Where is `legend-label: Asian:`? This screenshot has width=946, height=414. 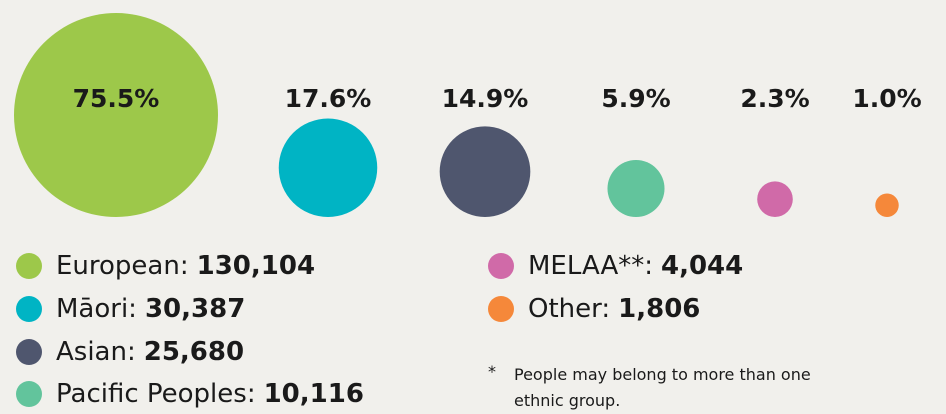
legend-label: Asian: is located at coordinates (96, 352).